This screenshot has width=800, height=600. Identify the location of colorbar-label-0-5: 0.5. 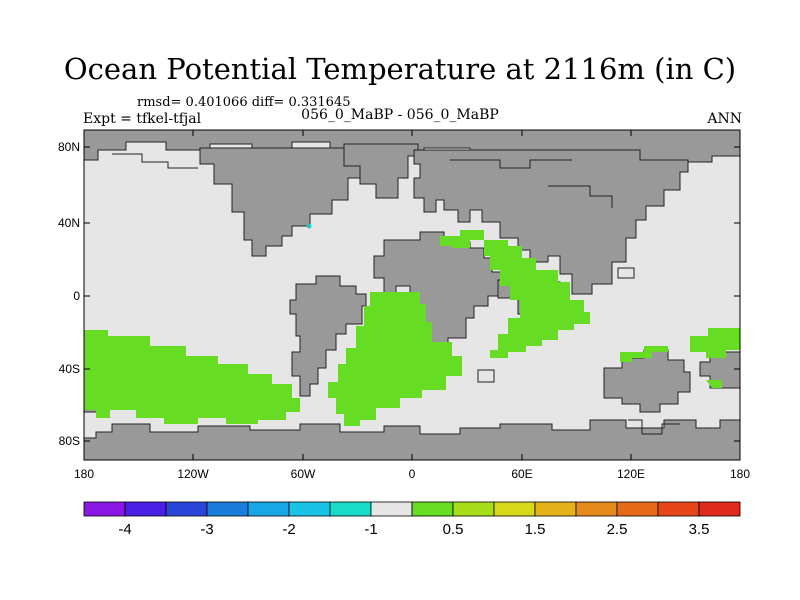
(453, 529).